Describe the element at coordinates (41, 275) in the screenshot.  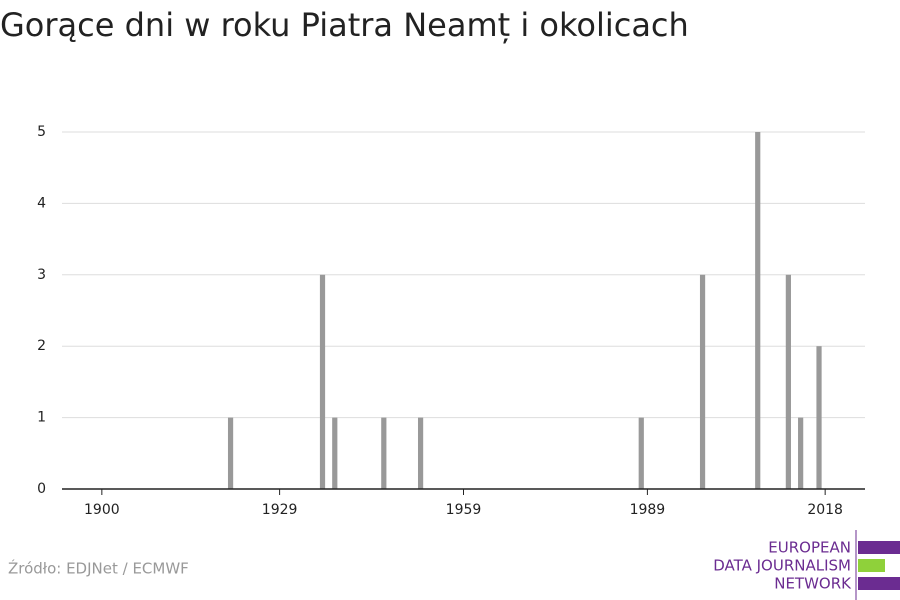
I see `y-tick-label: 3` at that location.